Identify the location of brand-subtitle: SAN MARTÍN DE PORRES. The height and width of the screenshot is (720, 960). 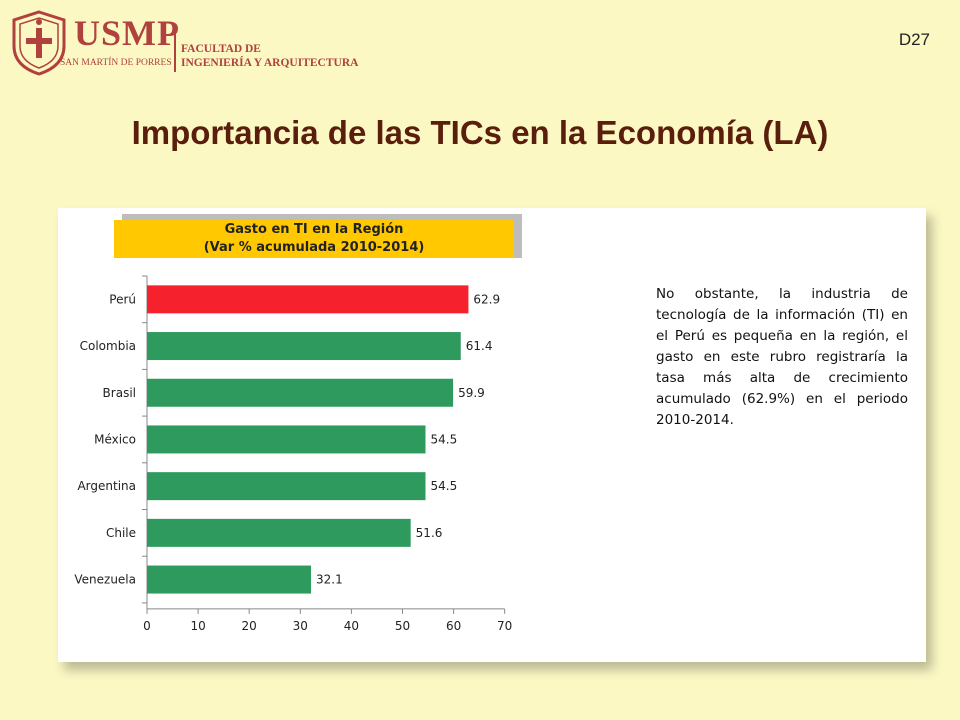
(116, 63).